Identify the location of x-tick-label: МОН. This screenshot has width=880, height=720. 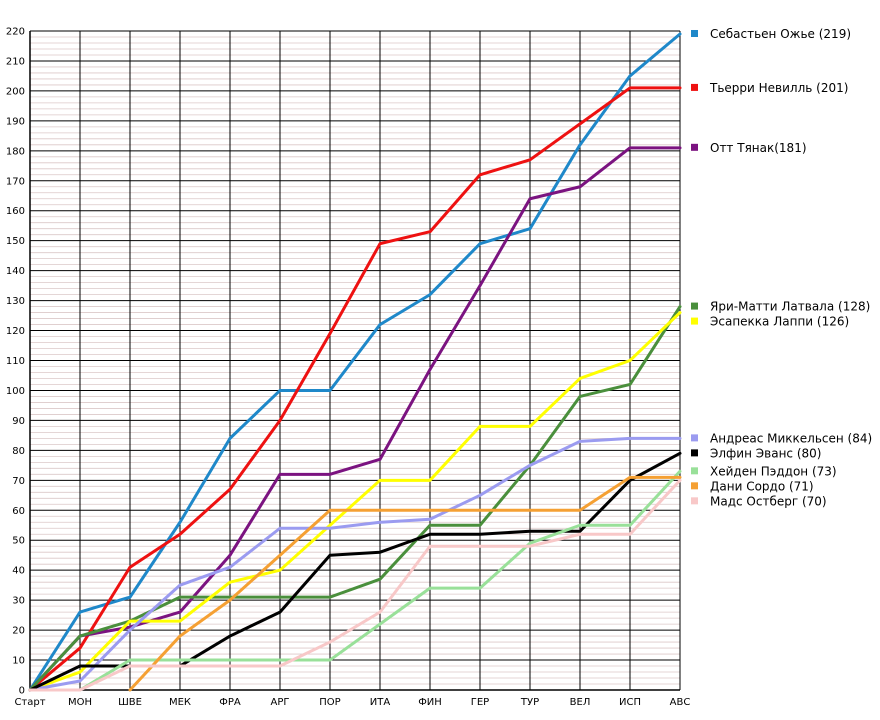
(80, 702).